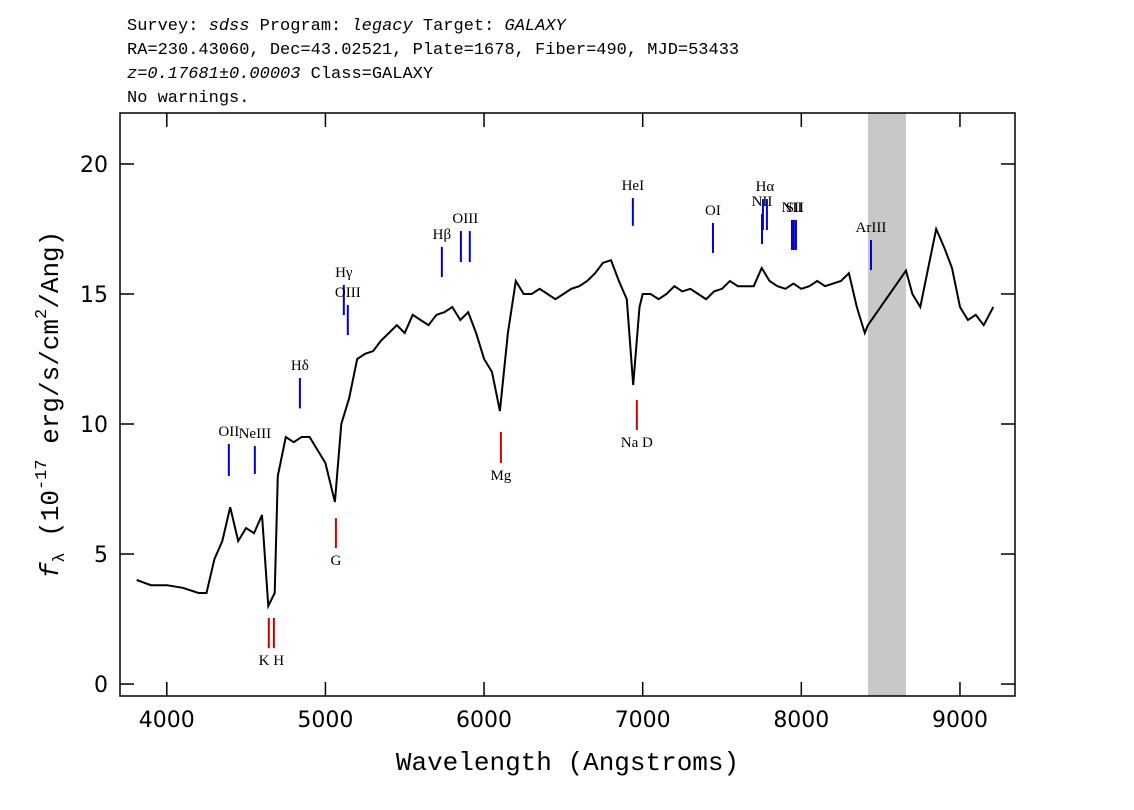 The image size is (1134, 810). Describe the element at coordinates (536, 26) in the screenshot. I see `header-text: GALAXY` at that location.